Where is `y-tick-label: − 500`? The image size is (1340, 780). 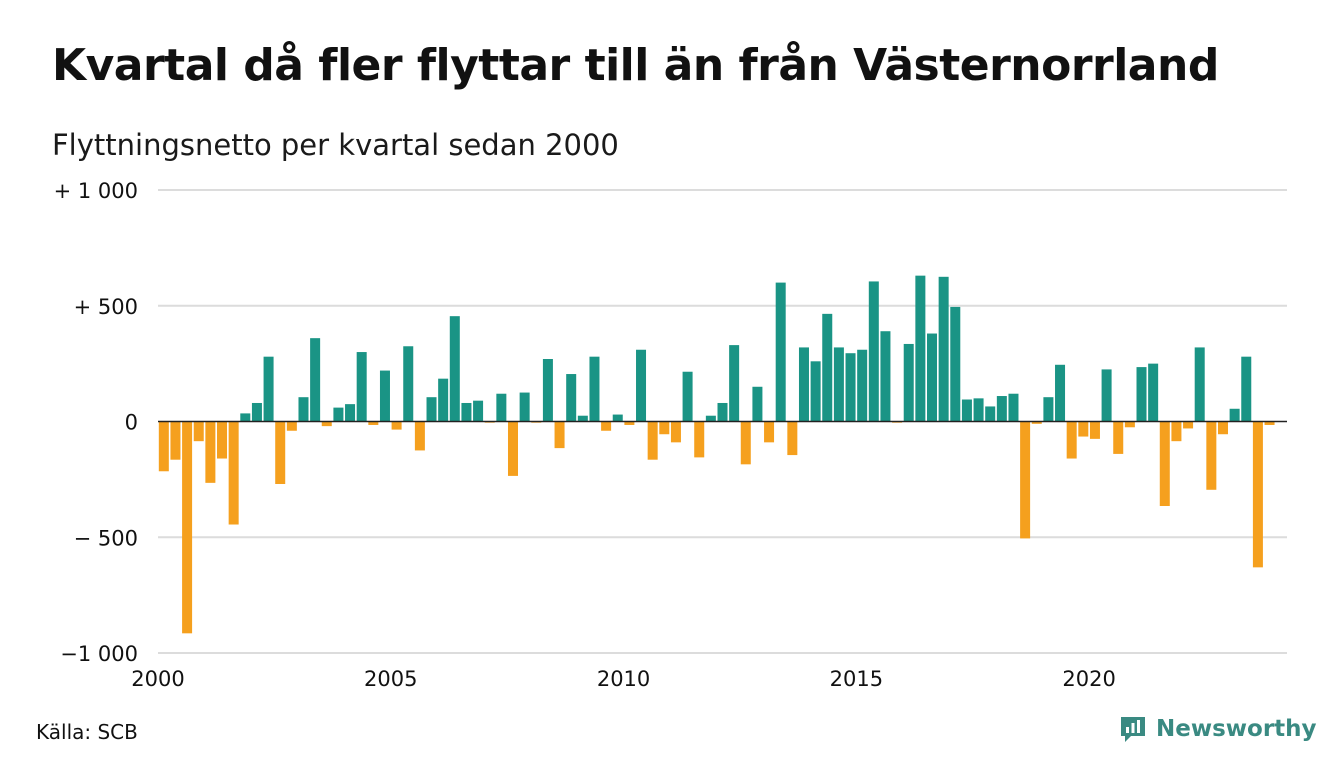 y-tick-label: − 500 is located at coordinates (106, 538).